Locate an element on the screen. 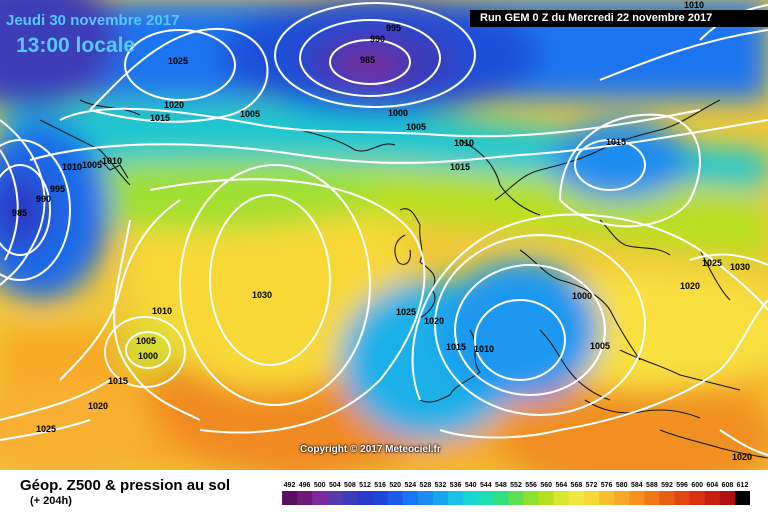  legend-value: 532 is located at coordinates (441, 485).